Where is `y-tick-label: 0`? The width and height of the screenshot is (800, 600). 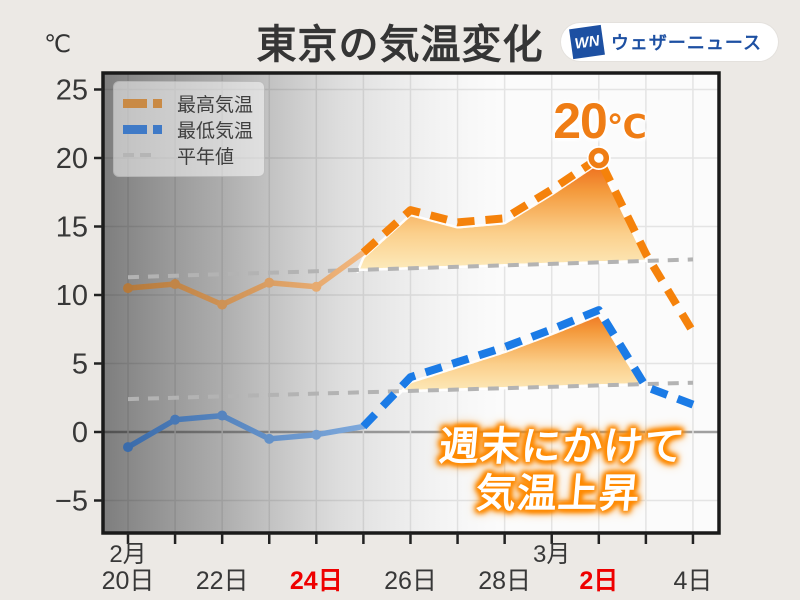 y-tick-label: 0 is located at coordinates (80, 433).